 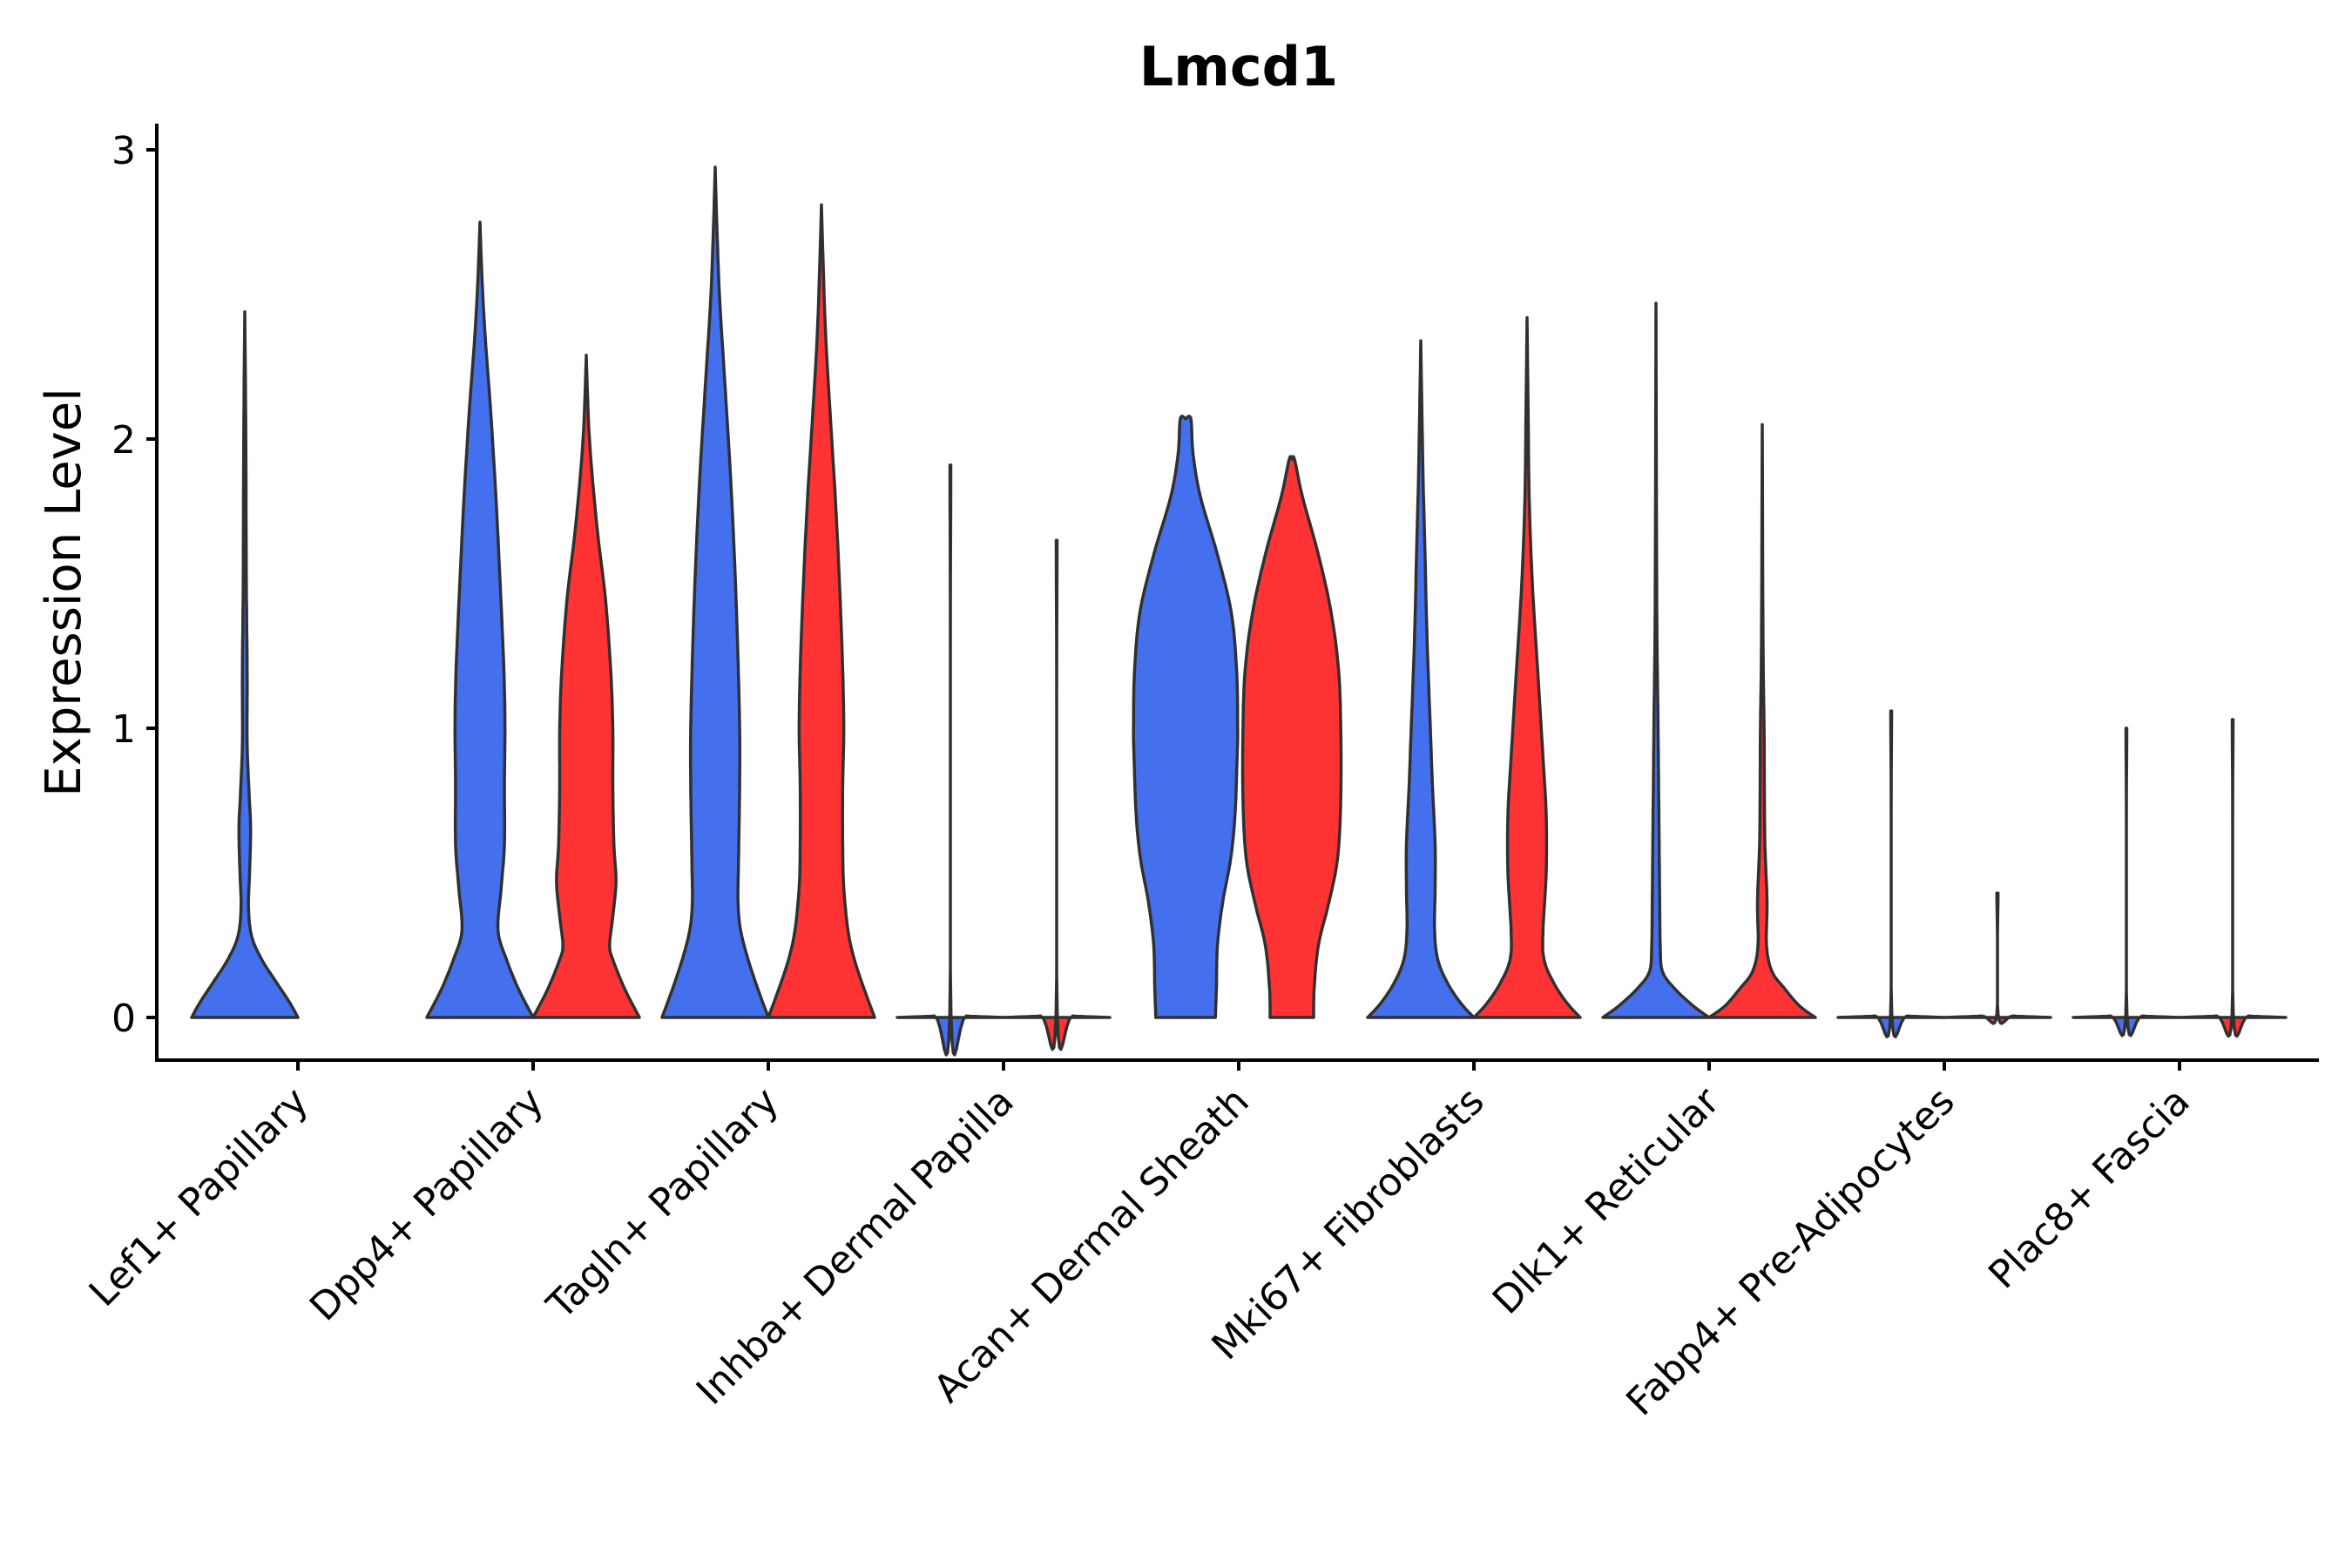 I want to click on y-tick-label: 0, so click(x=124, y=1019).